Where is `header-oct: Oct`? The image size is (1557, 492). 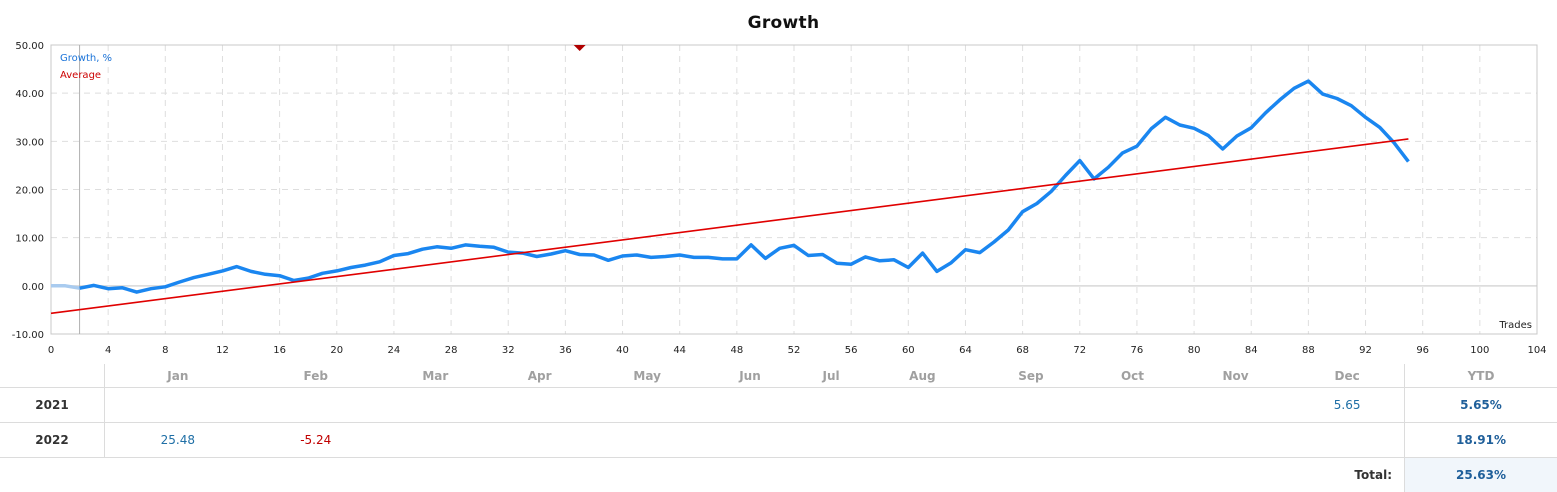 header-oct: Oct is located at coordinates (1132, 376).